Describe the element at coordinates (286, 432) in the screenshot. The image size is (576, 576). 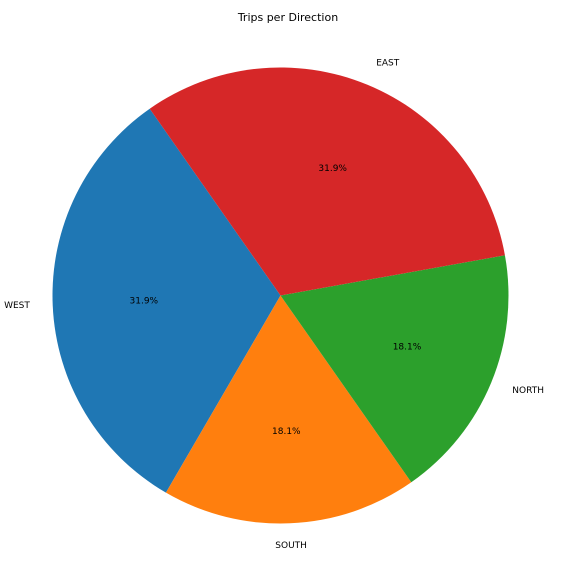
I see `pct-label-south: 18.1%` at that location.